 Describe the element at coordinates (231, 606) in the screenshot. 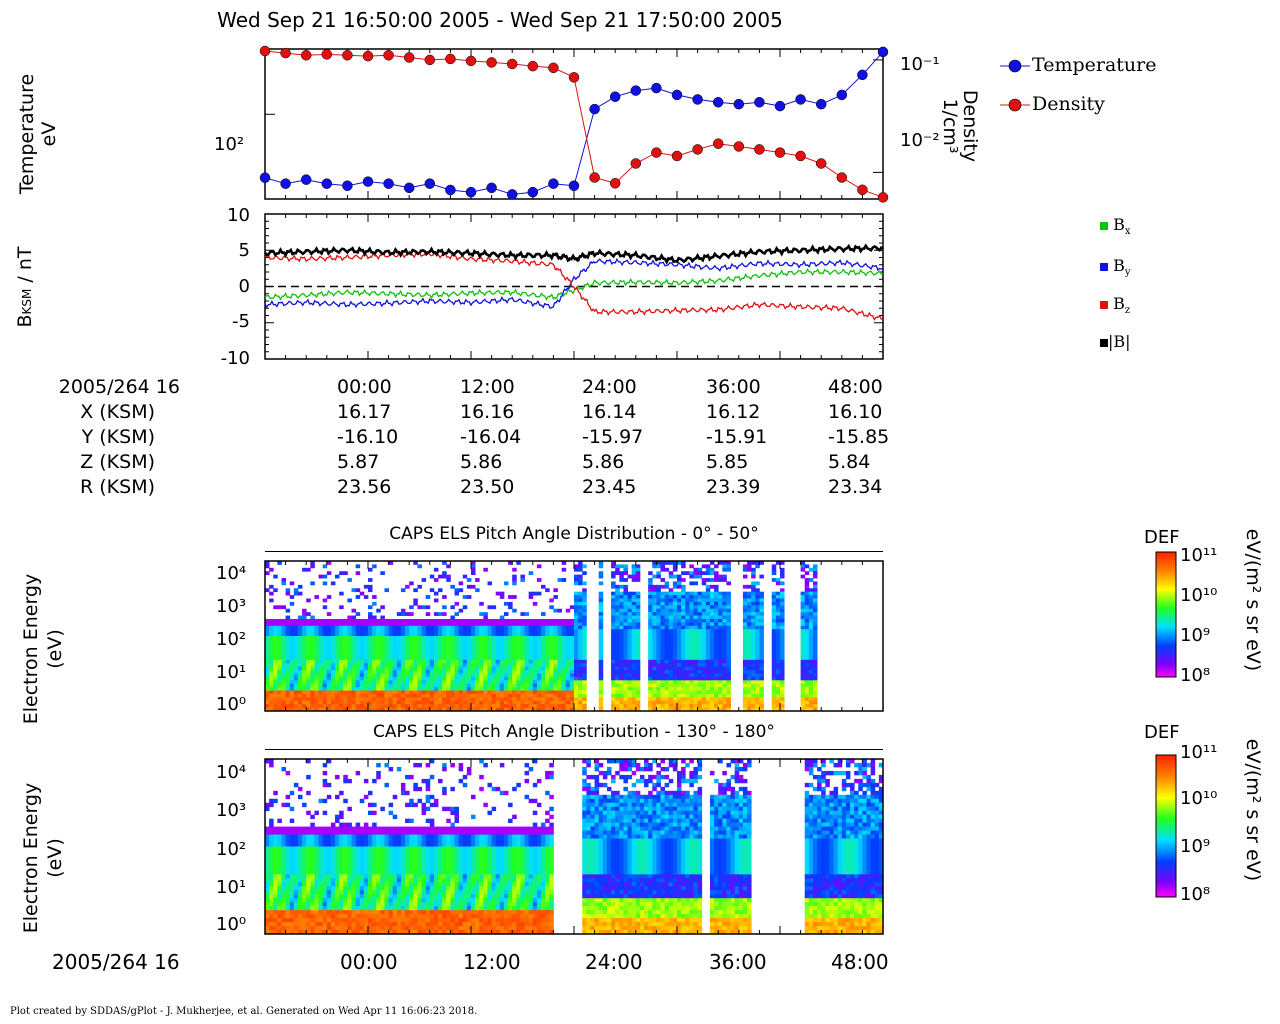

I see `spec1-ytick: 10³` at that location.